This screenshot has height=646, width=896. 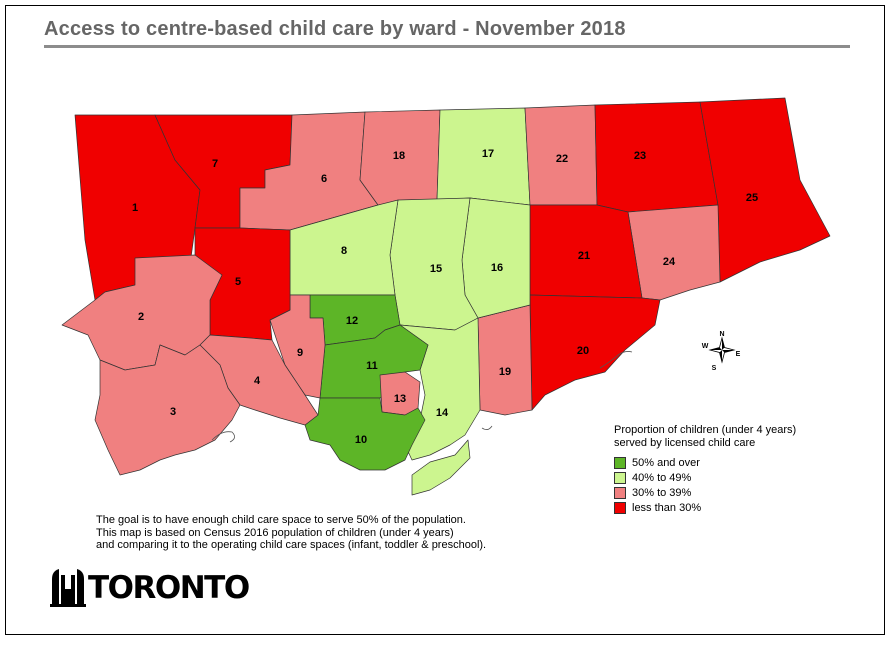 I want to click on compass-rose: N S E W, so click(x=721, y=351).